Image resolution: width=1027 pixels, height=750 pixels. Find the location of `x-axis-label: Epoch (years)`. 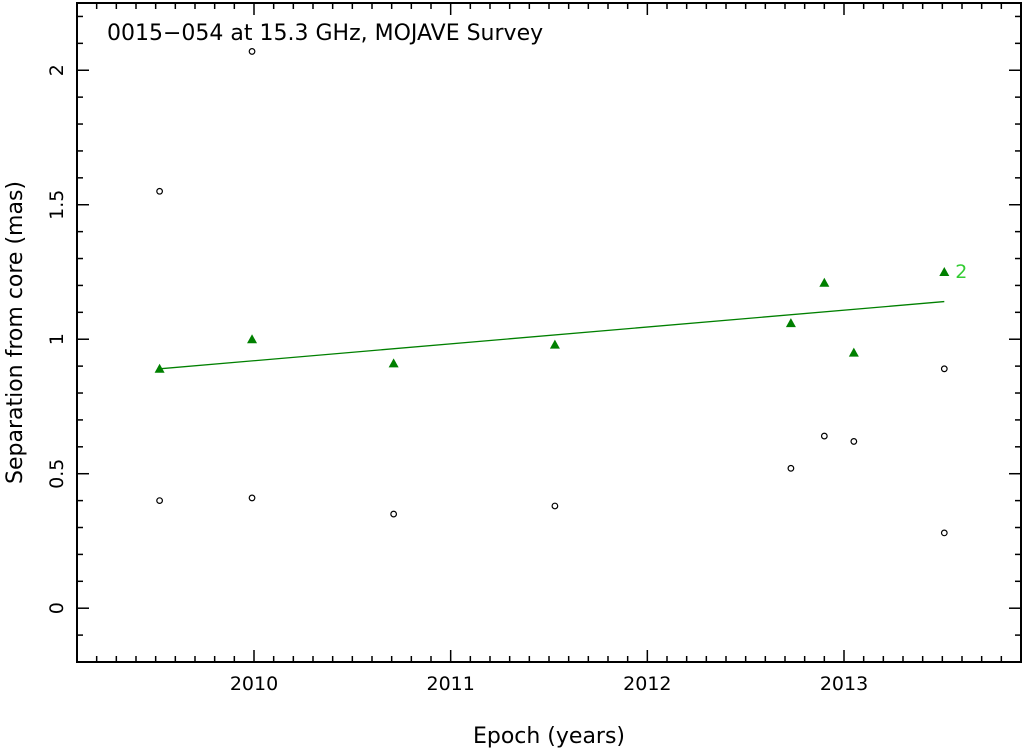

x-axis-label: Epoch (years) is located at coordinates (549, 736).